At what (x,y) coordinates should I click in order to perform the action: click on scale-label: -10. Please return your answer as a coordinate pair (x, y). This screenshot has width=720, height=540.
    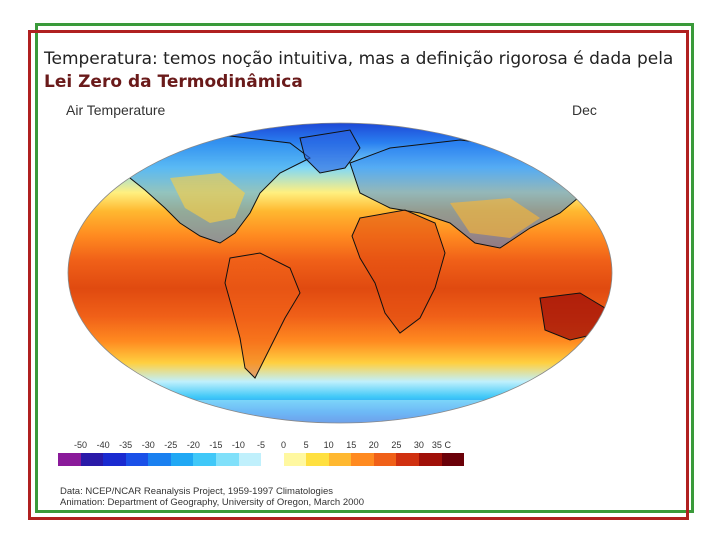
    Looking at the image, I should click on (238, 445).